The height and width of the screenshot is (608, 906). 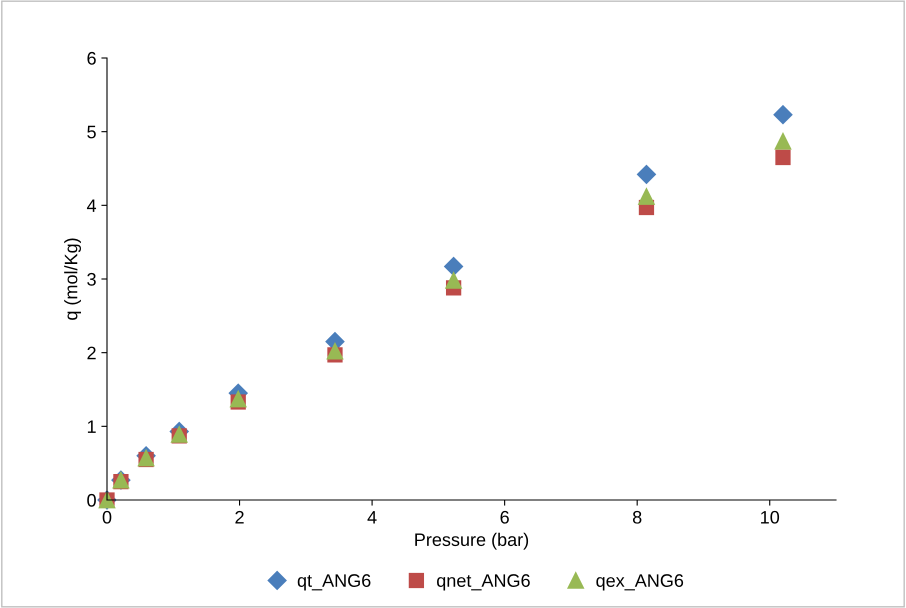 What do you see at coordinates (91, 500) in the screenshot?
I see `y-tick-label: 0` at bounding box center [91, 500].